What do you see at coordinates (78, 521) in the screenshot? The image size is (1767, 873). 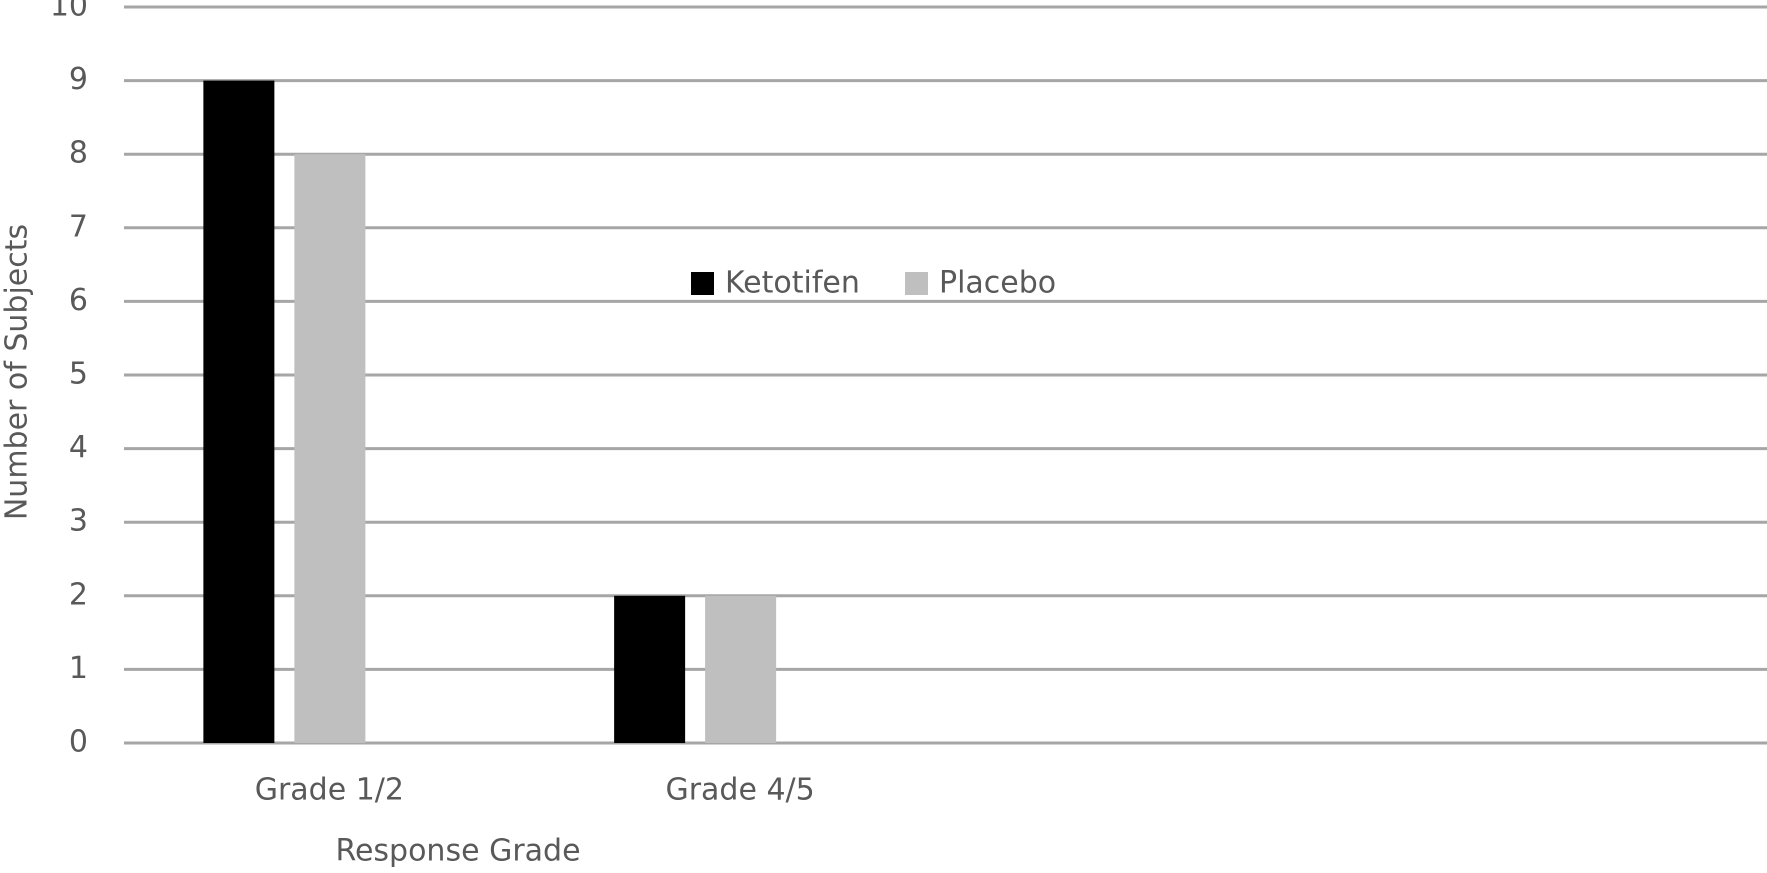 I see `y-tick-label: 3` at bounding box center [78, 521].